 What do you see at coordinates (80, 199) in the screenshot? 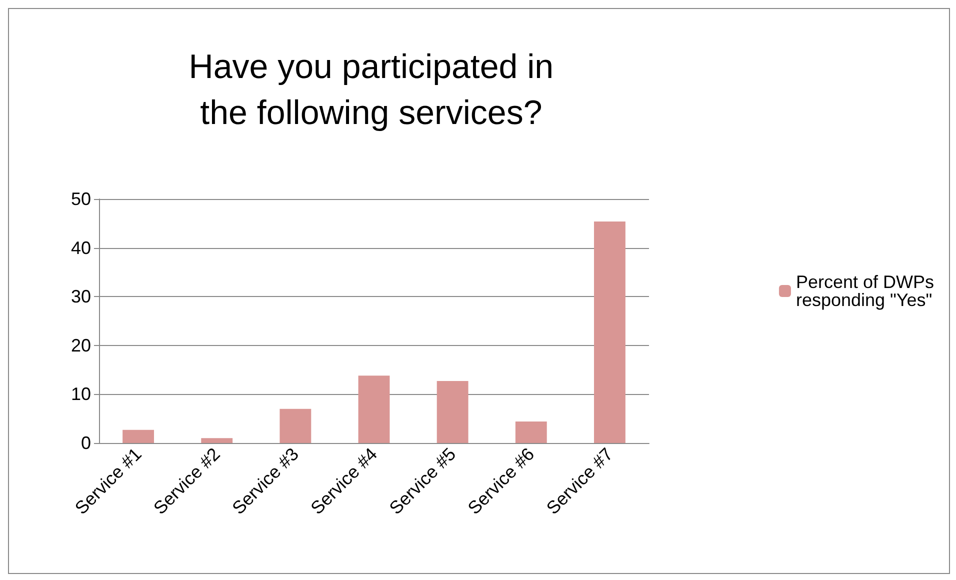
I see `y-tick-label: 50` at bounding box center [80, 199].